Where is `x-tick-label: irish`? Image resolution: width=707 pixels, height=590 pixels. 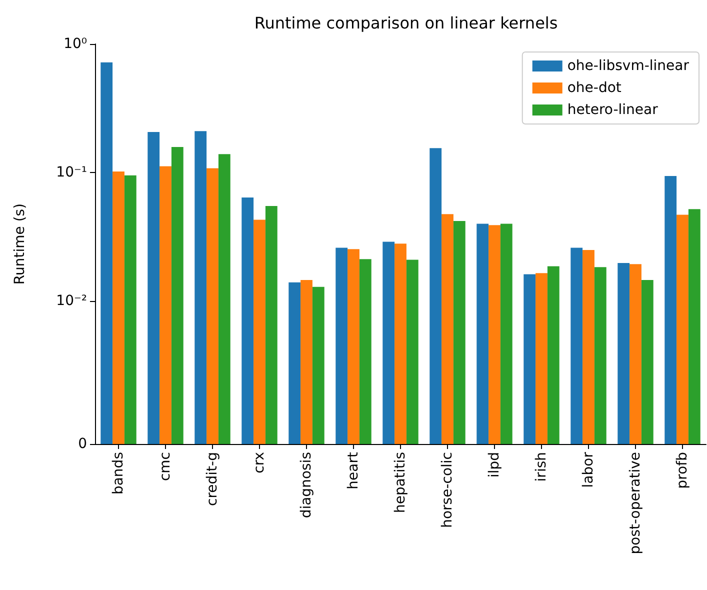 x-tick-label: irish is located at coordinates (542, 467).